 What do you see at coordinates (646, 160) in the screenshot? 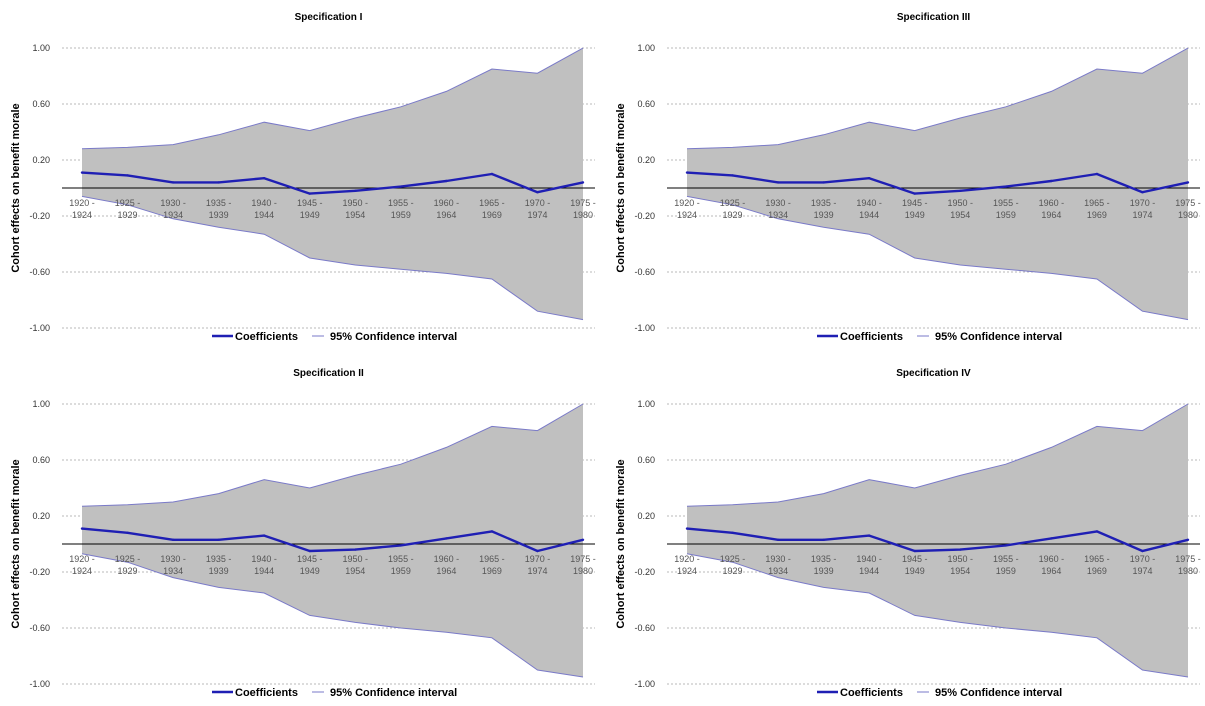
I see `y-tick-label: 0.20` at bounding box center [646, 160].